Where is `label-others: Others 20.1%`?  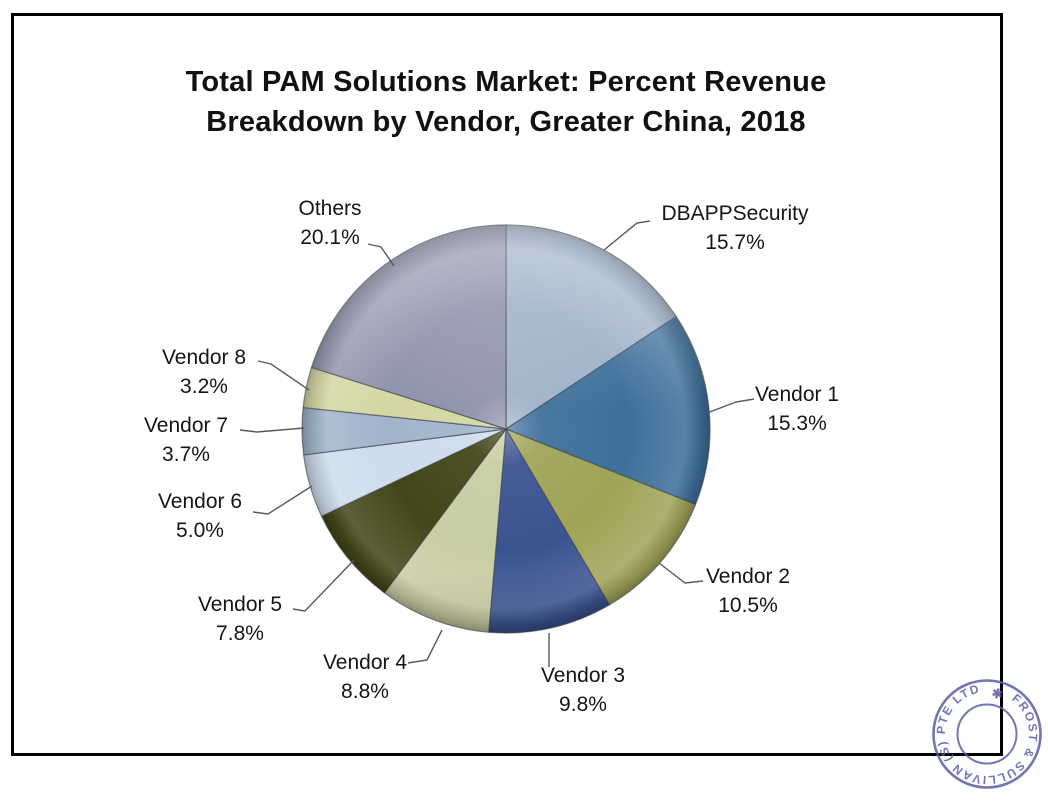
label-others: Others 20.1% is located at coordinates (329, 223).